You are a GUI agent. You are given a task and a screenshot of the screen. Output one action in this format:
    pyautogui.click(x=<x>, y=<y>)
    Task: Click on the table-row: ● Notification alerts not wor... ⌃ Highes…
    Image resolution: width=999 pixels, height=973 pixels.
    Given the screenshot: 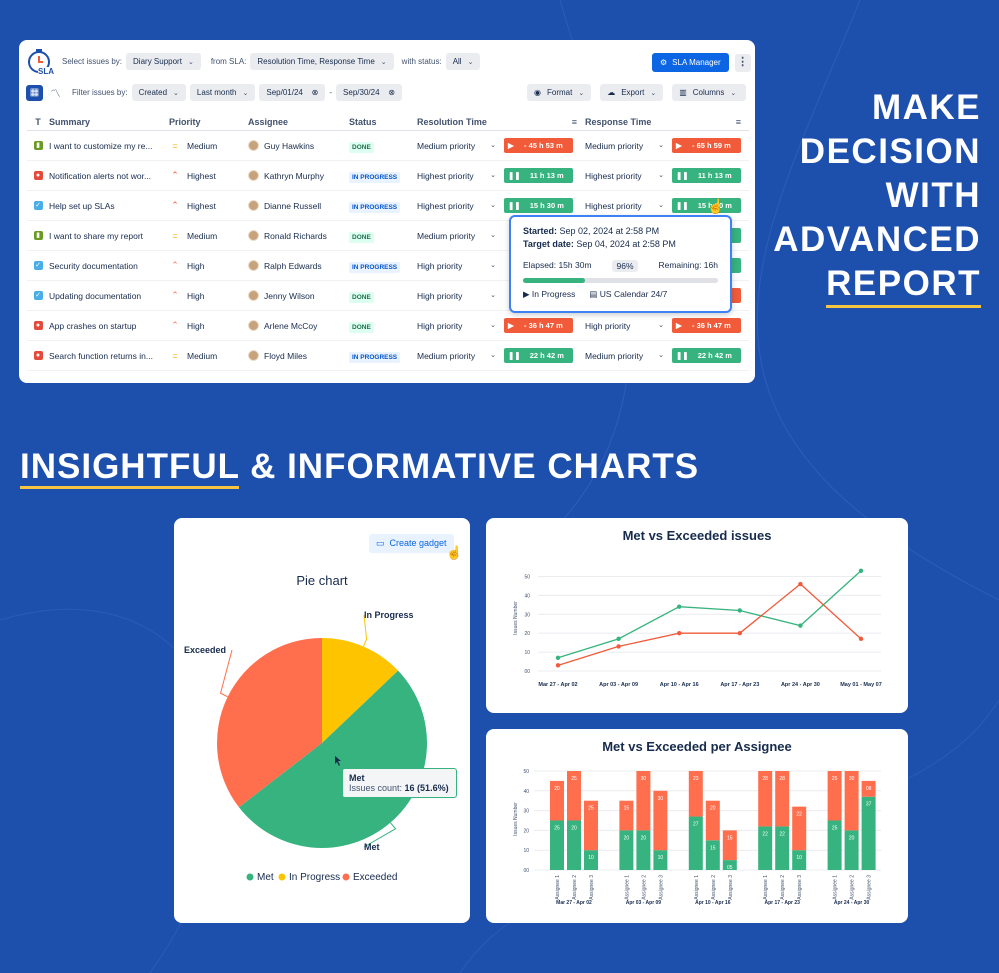 What is the action you would take?
    pyautogui.click(x=388, y=176)
    